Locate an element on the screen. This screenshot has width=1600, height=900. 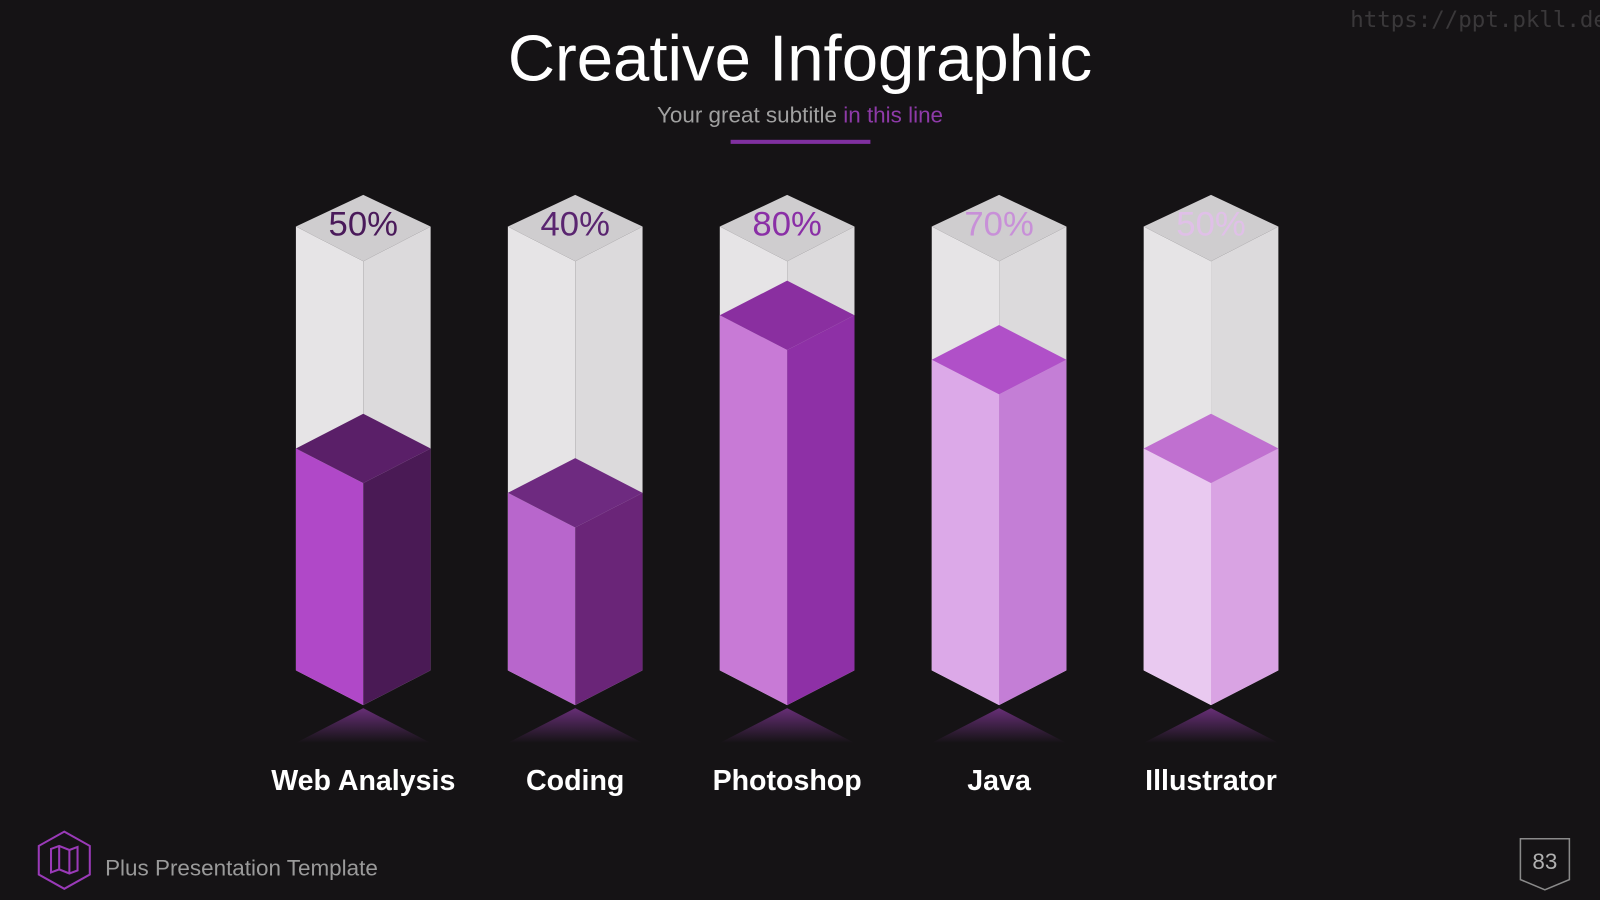
chart-title: Creative Infographic is located at coordinates (800, 58).